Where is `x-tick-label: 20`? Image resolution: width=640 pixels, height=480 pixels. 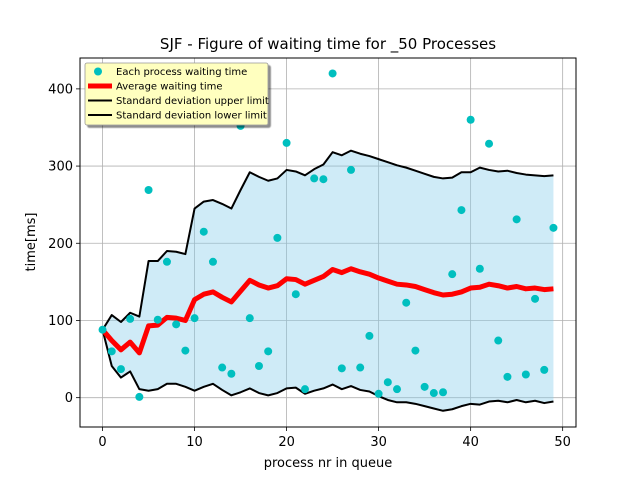
x-tick-label: 20 is located at coordinates (286, 442).